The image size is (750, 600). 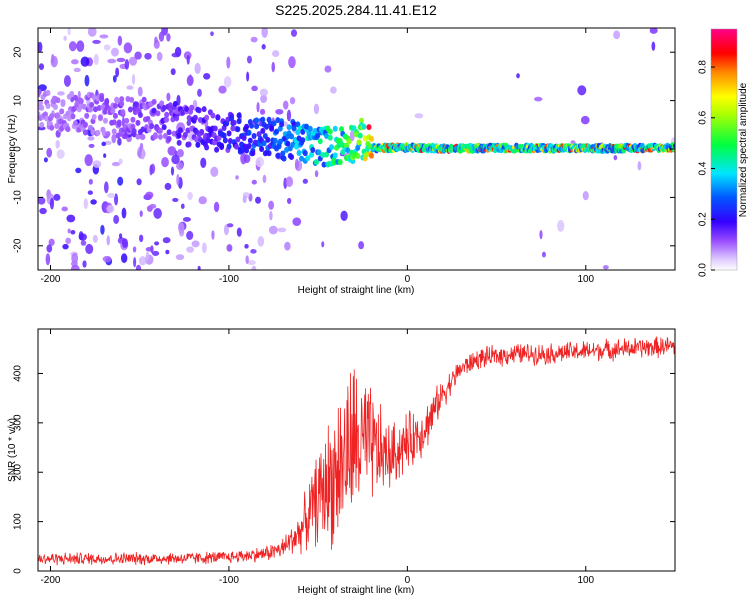 What do you see at coordinates (18, 52) in the screenshot?
I see `spectrogram-y-tick-label: 20` at bounding box center [18, 52].